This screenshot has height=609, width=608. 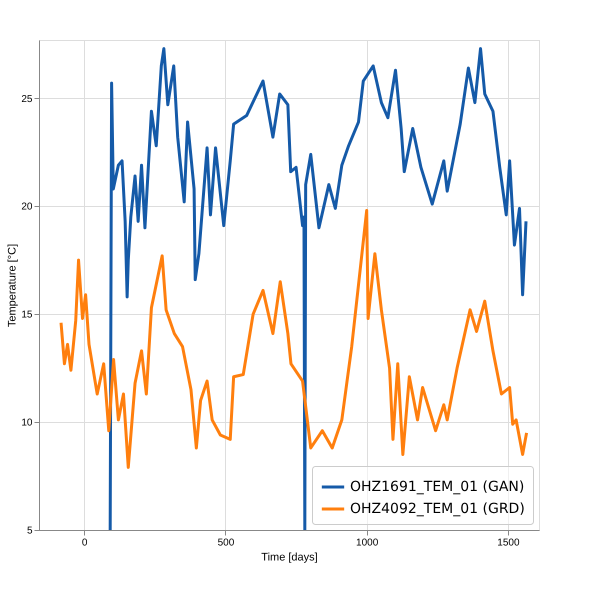 I want to click on y-tick-label: 5, so click(x=29, y=531).